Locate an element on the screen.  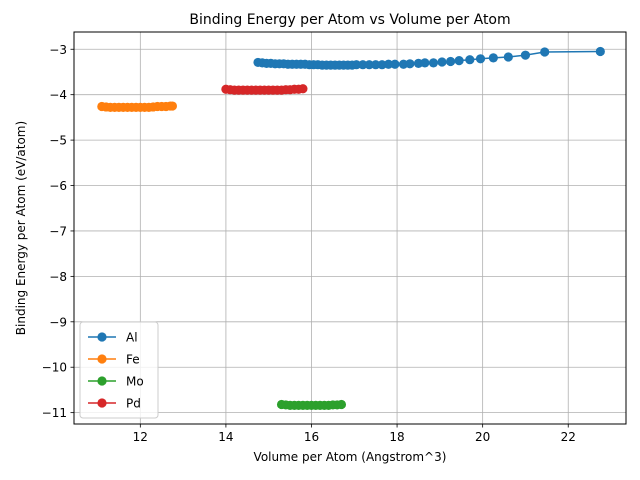
y-tick-label: −9 is located at coordinates (58, 322).